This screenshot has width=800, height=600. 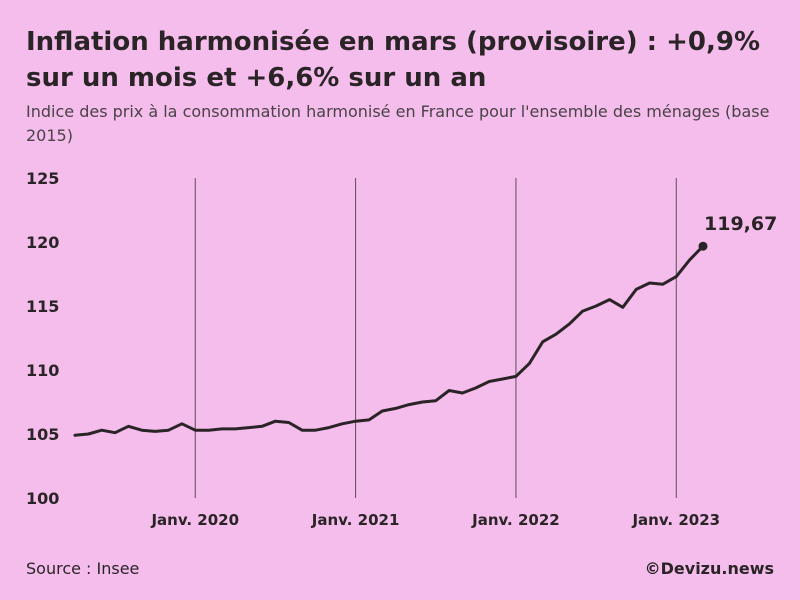 What do you see at coordinates (42, 242) in the screenshot?
I see `y-tick-label: 120` at bounding box center [42, 242].